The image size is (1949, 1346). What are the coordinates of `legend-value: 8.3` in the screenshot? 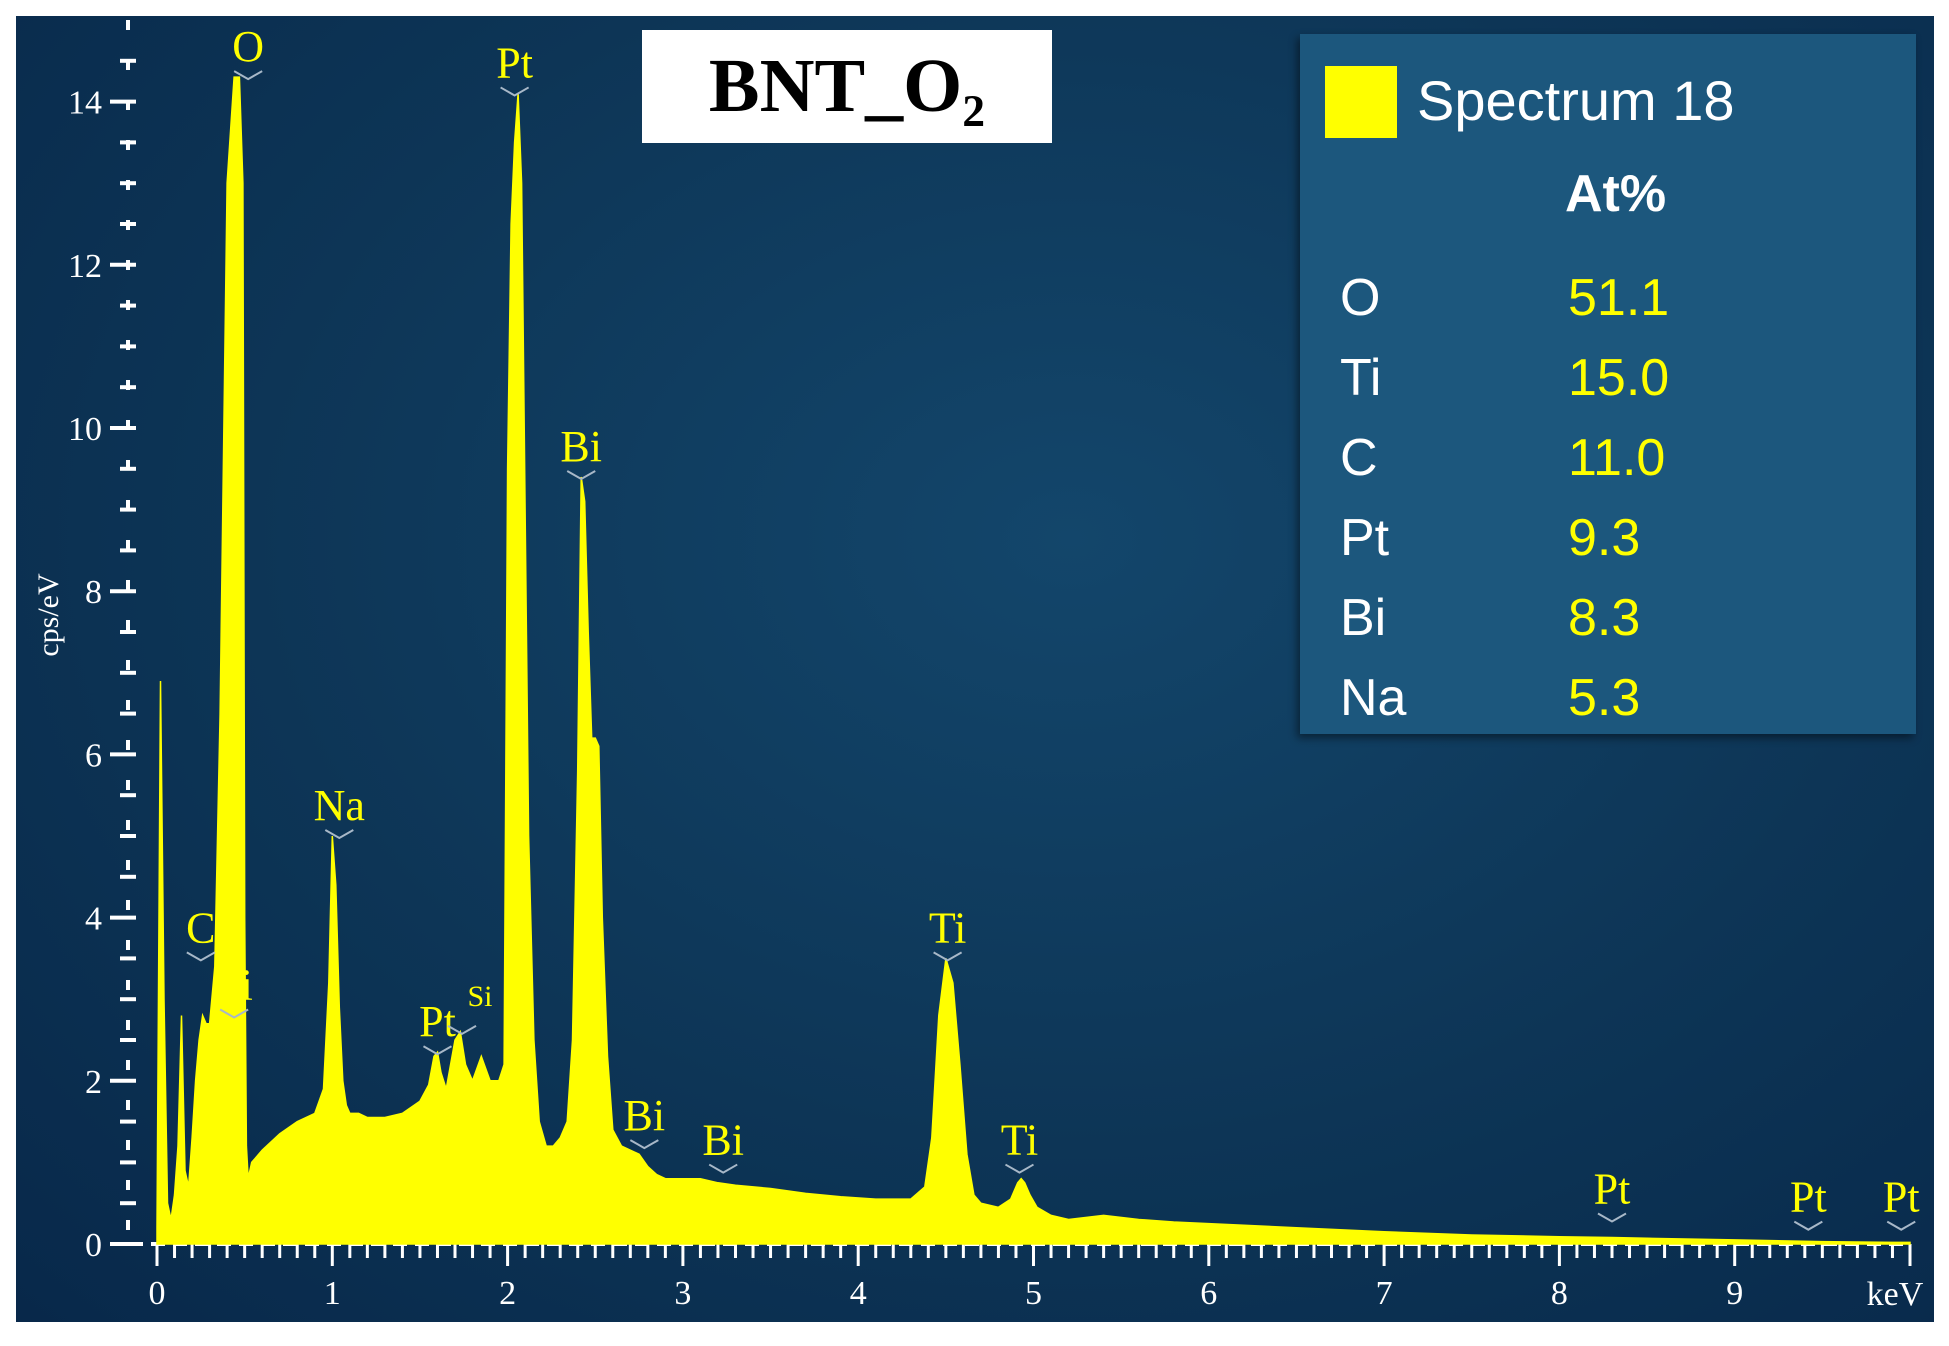 It's located at (1604, 618).